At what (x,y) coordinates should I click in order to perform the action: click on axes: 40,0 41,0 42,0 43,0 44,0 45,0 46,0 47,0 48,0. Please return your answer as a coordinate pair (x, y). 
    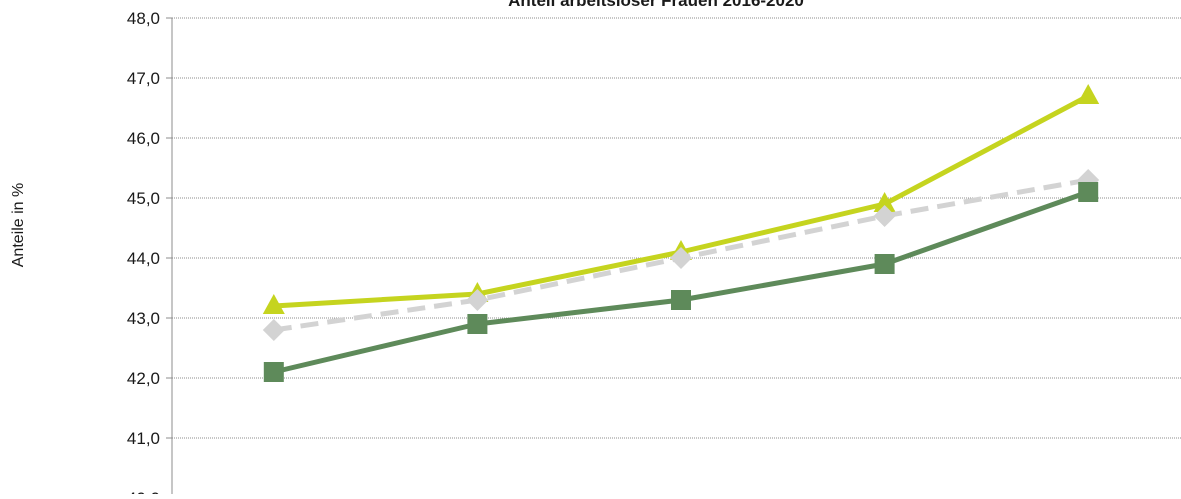
    Looking at the image, I should click on (150, 254).